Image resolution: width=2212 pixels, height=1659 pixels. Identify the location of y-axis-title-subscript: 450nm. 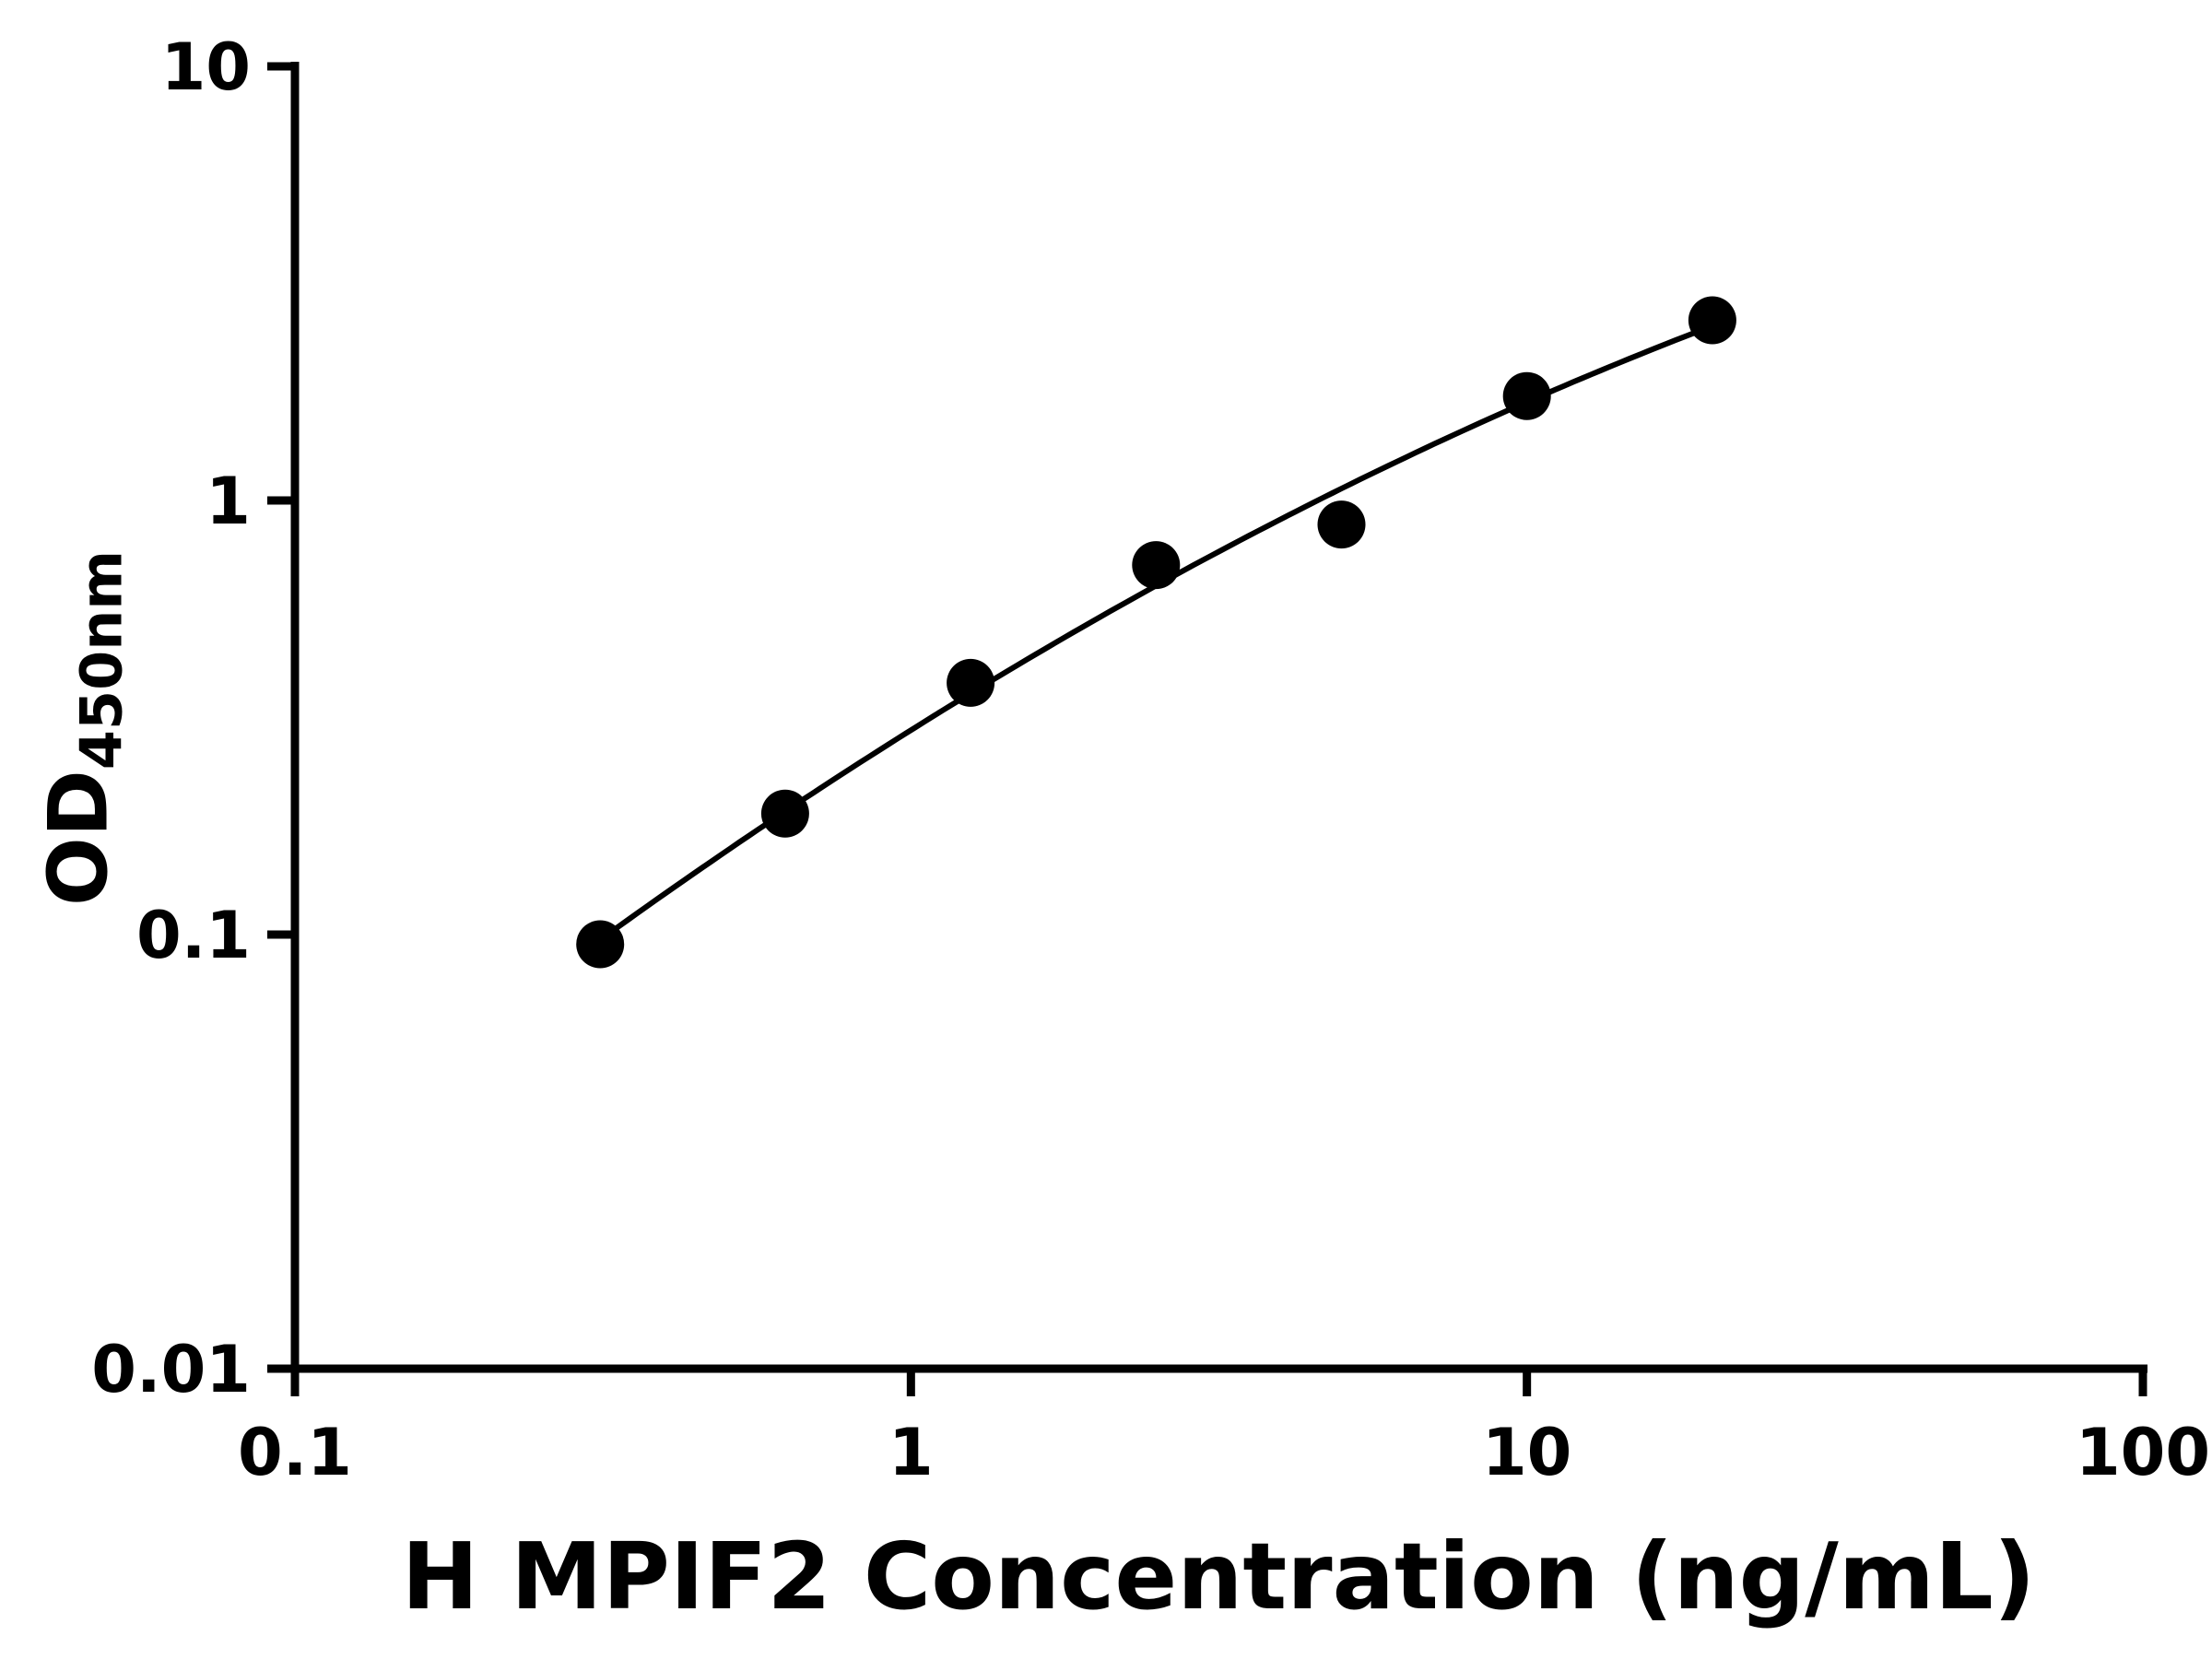
(101, 660).